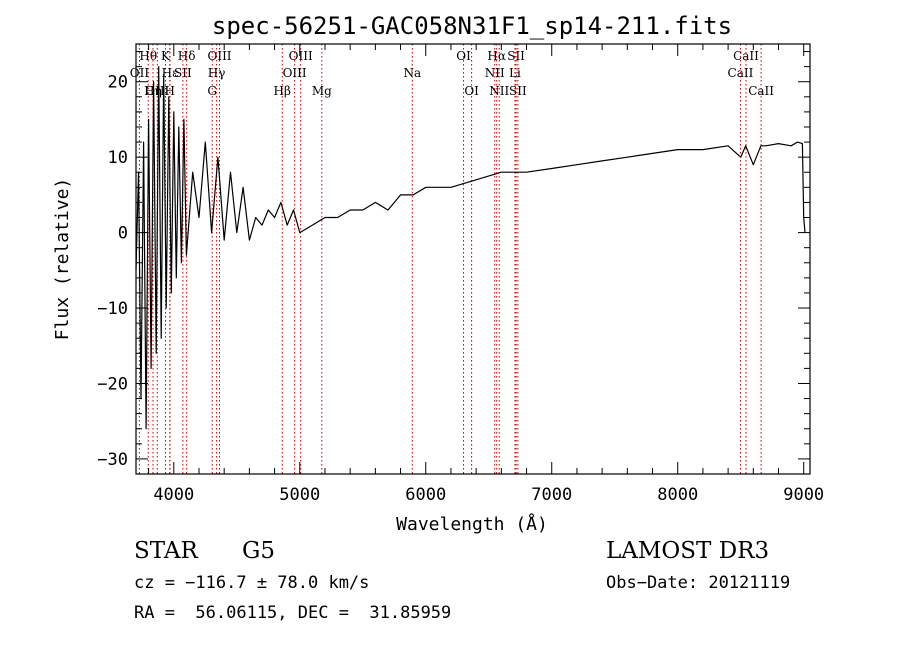  What do you see at coordinates (252, 583) in the screenshot?
I see `redshift-text: cz = −116.7 ± 78.0 km/s` at bounding box center [252, 583].